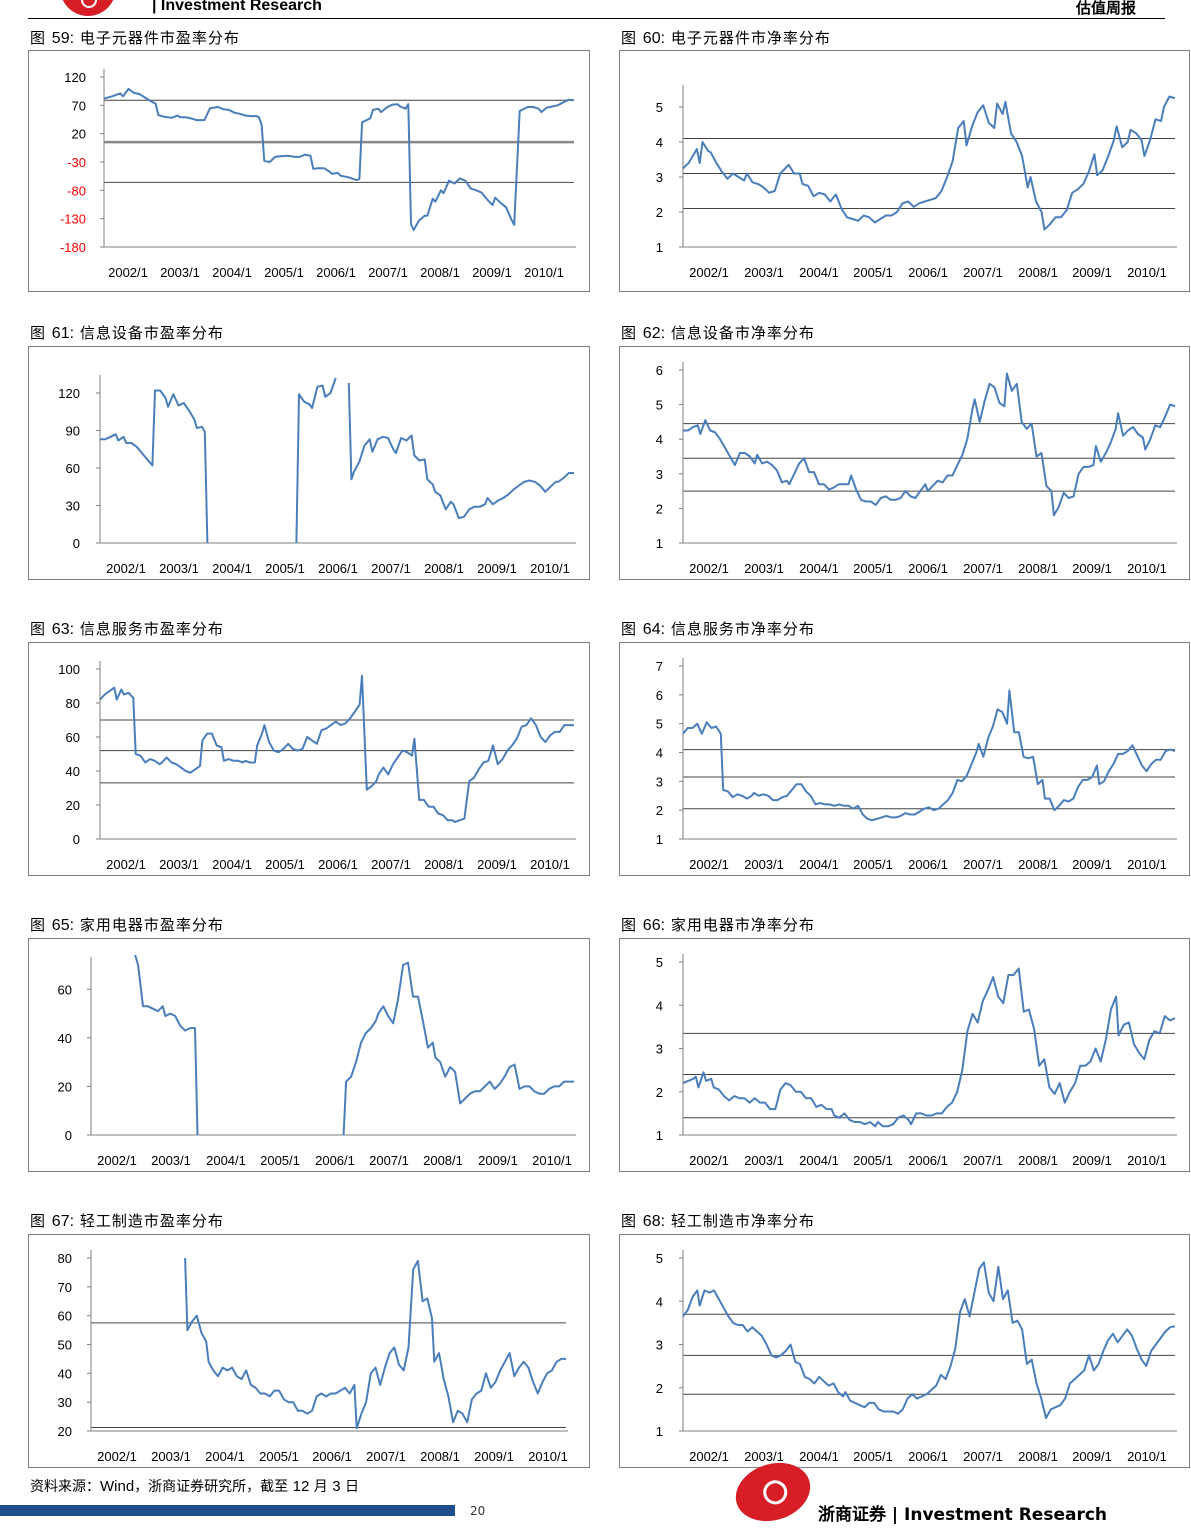 This screenshot has height=1530, width=1191. What do you see at coordinates (659, 247) in the screenshot?
I see `chart-60-y-tick-label: 1` at bounding box center [659, 247].